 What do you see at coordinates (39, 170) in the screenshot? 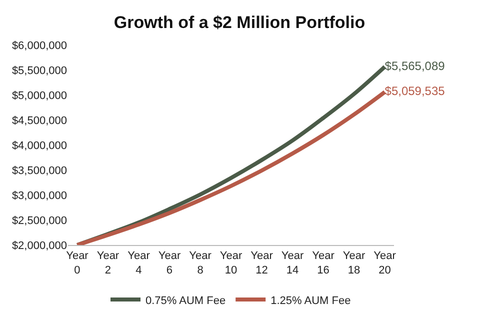
I see `y-tick-label: $3,500,000` at bounding box center [39, 170].